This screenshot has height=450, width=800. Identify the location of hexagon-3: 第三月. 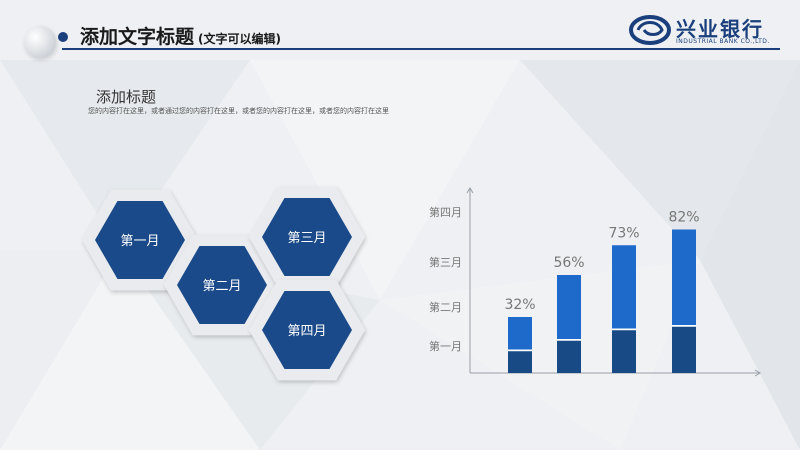
(307, 237).